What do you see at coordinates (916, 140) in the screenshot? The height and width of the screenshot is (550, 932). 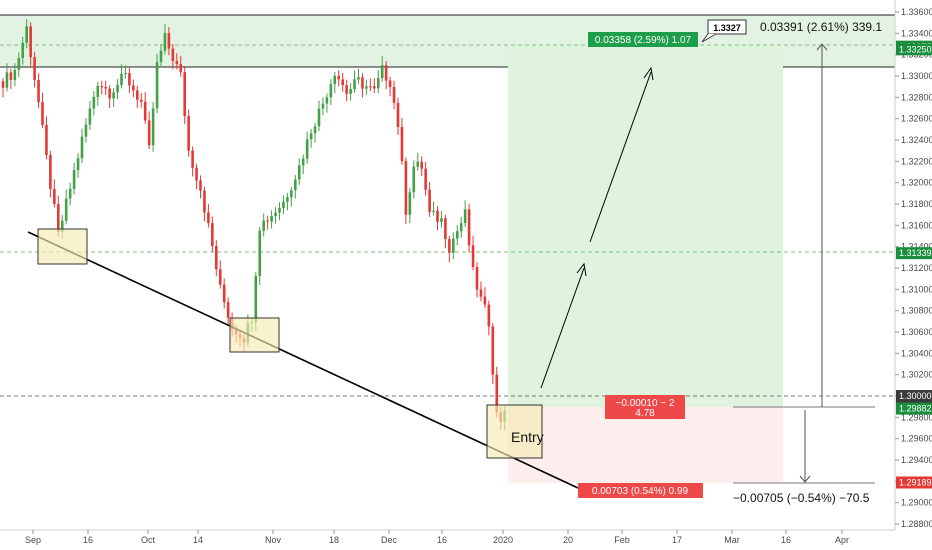 I see `price-tick-label: 1.32400` at bounding box center [916, 140].